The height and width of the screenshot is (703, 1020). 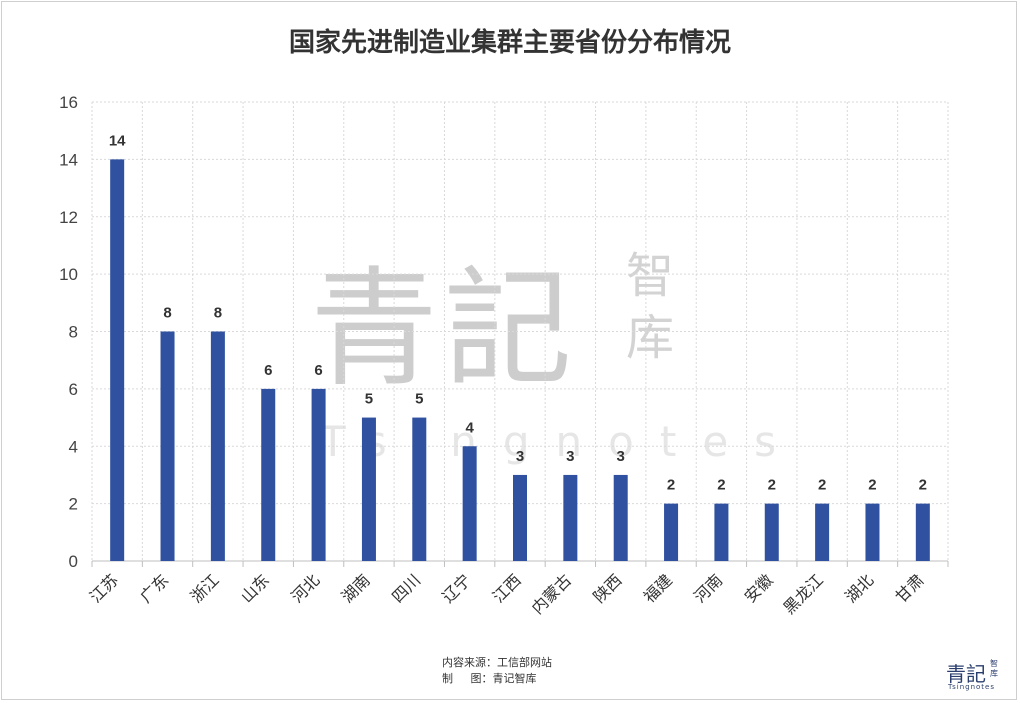 What do you see at coordinates (456, 588) in the screenshot?
I see `category-label: 辽宁` at bounding box center [456, 588].